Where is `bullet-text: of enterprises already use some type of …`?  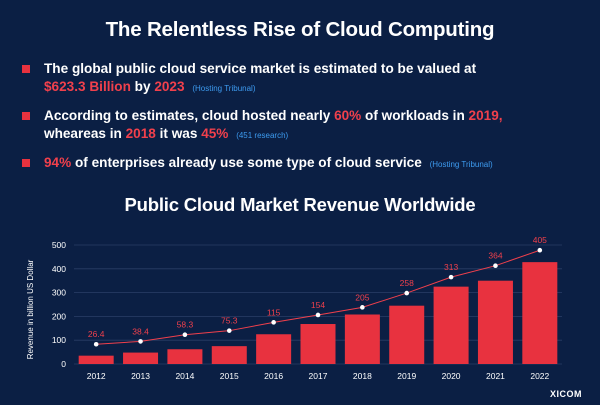 bullet-text: of enterprises already use some type of … is located at coordinates (246, 162).